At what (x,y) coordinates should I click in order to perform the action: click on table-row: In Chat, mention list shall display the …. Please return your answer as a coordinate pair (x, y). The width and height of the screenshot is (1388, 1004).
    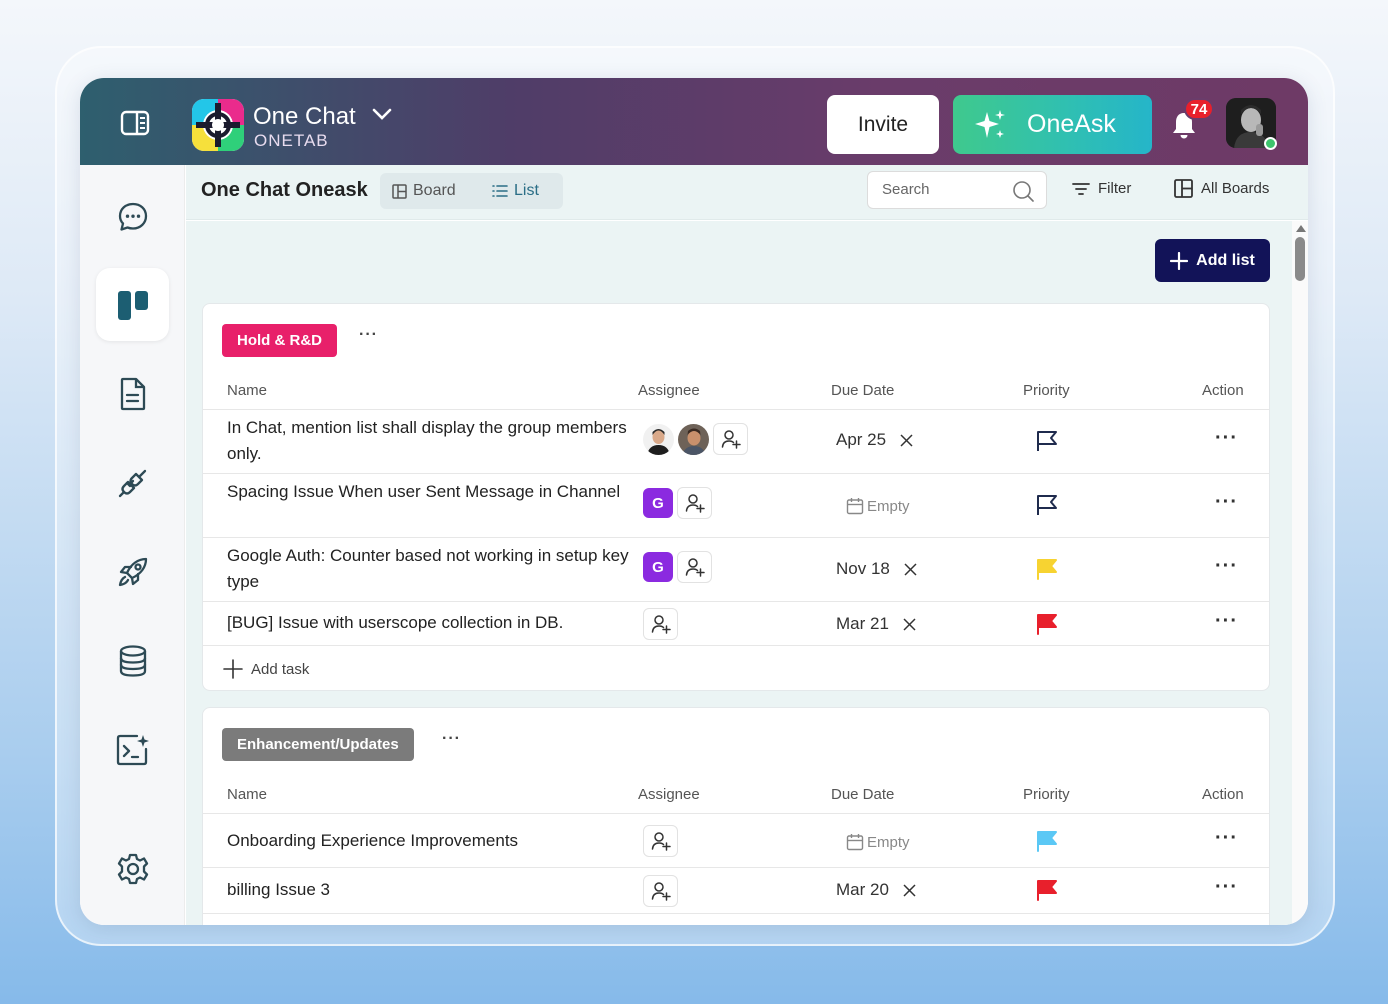
    Looking at the image, I should click on (736, 441).